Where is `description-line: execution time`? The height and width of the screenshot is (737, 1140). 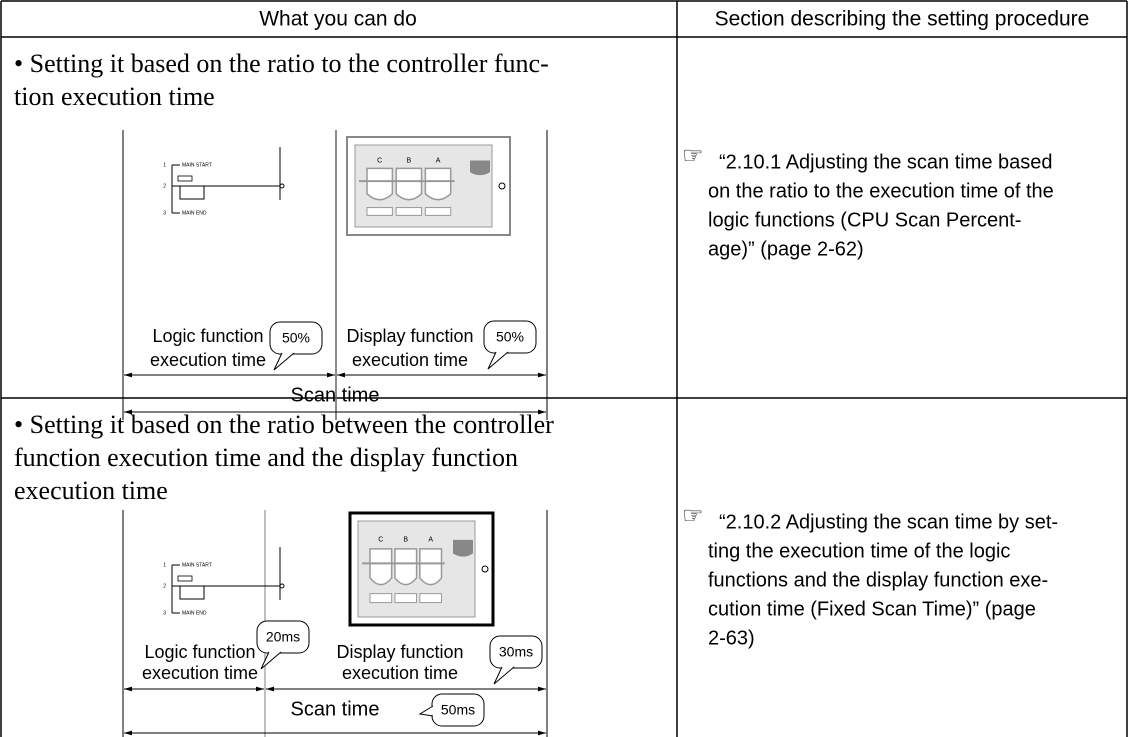 description-line: execution time is located at coordinates (91, 490).